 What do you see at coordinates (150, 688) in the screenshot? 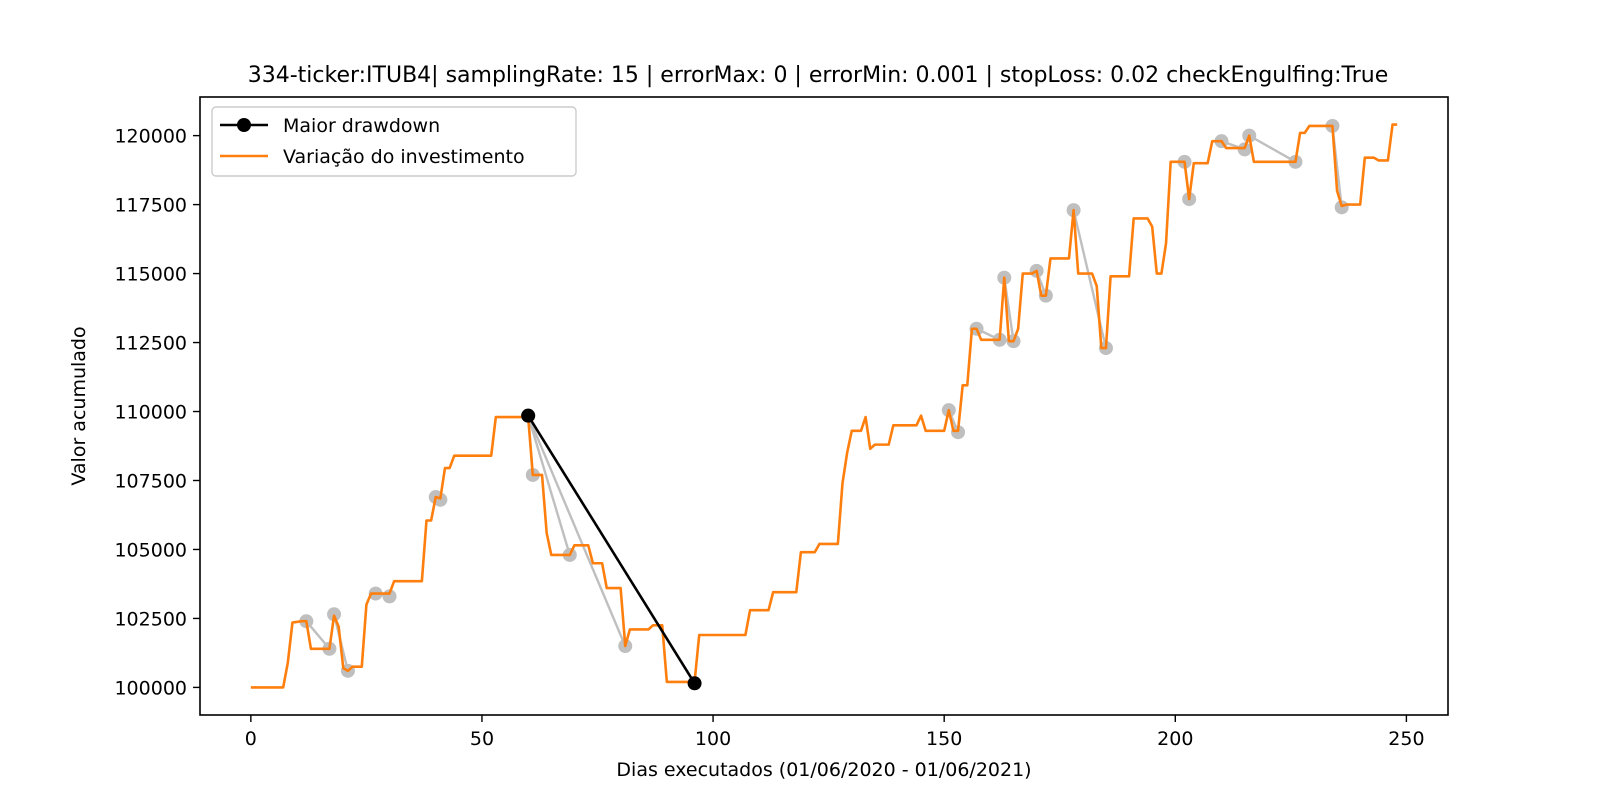
I see `y-tick-label: 100000` at bounding box center [150, 688].